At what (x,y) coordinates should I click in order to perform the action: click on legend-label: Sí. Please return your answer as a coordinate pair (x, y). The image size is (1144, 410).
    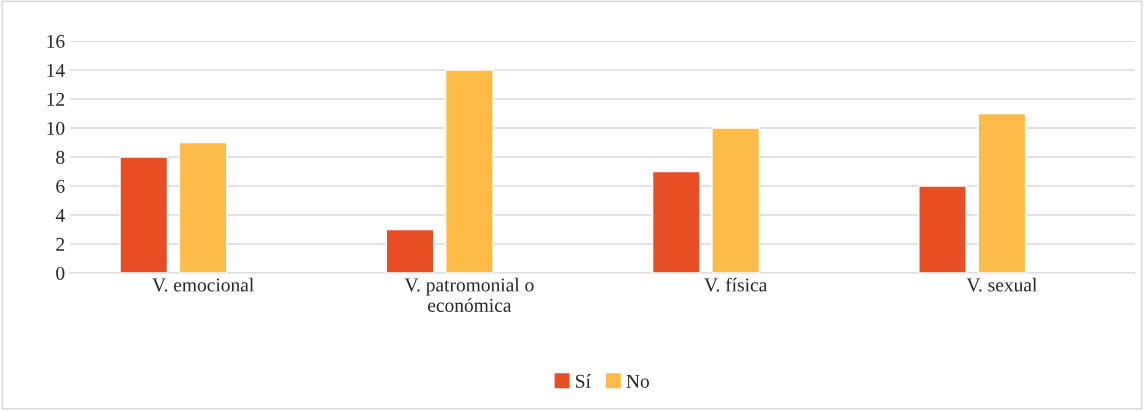
    Looking at the image, I should click on (583, 381).